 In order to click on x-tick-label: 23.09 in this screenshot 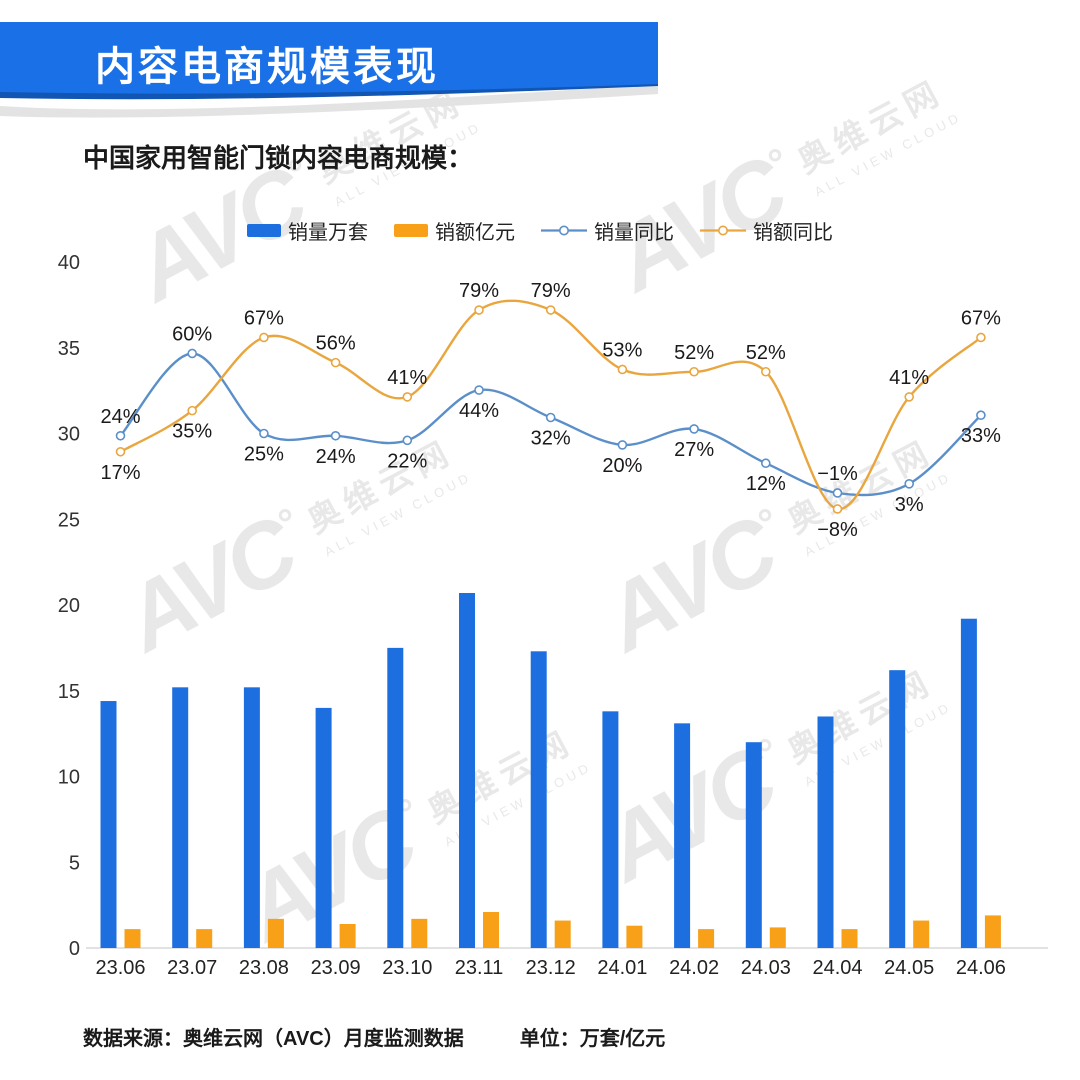, I will do `click(336, 968)`.